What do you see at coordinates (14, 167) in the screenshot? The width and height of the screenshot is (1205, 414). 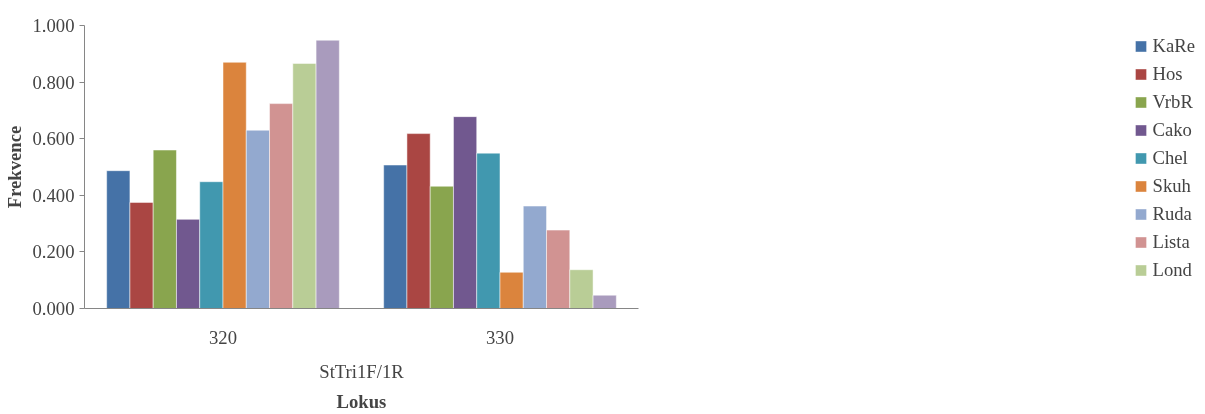 I see `y-axis-title: Frekvence` at bounding box center [14, 167].